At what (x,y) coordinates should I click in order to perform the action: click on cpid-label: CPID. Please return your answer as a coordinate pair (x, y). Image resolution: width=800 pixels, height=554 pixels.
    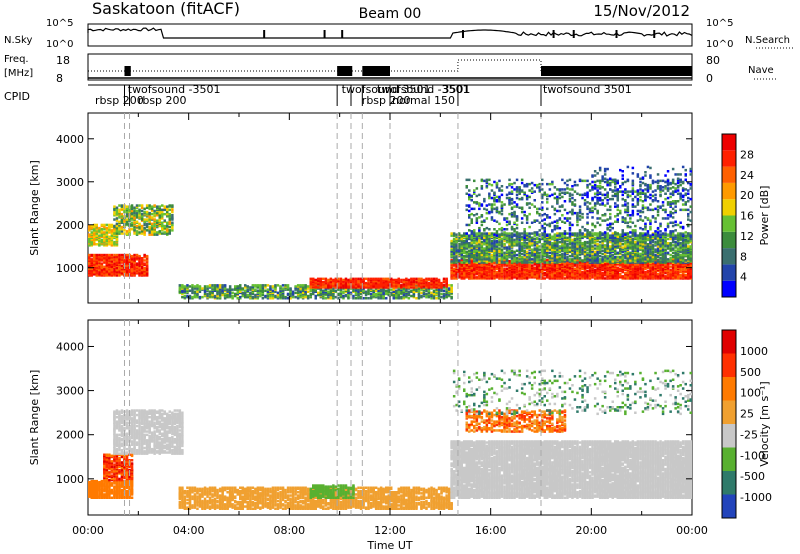
    Looking at the image, I should click on (17, 96).